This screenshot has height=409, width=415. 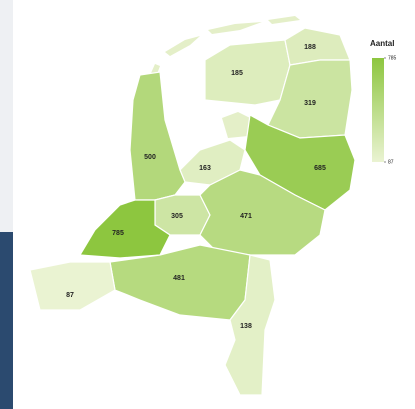 What do you see at coordinates (246, 326) in the screenshot?
I see `region-value: 138` at bounding box center [246, 326].